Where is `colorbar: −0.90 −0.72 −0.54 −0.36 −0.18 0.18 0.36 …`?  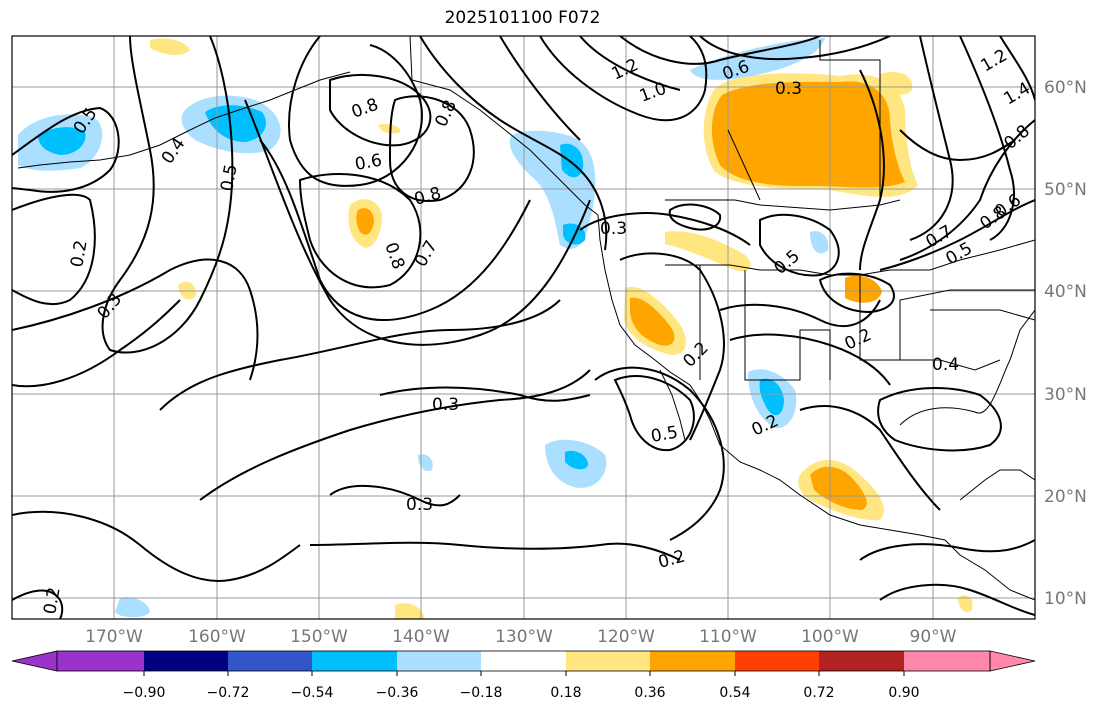
colorbar: −0.90 −0.72 −0.54 −0.36 −0.18 0.18 0.36 … is located at coordinates (523, 675).